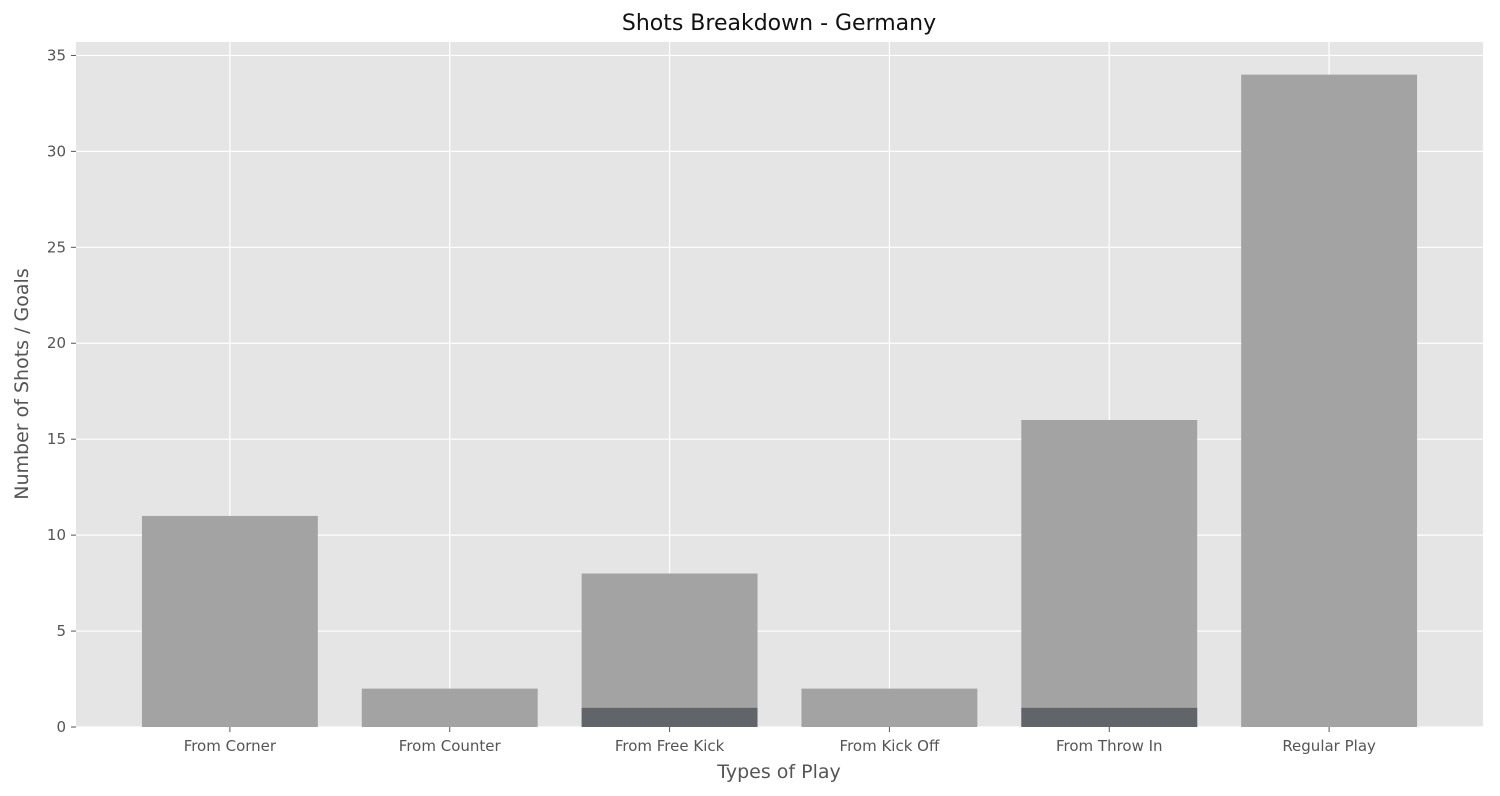  What do you see at coordinates (61, 391) in the screenshot?
I see `y-axis-ticks: 0 5 10 15 20 25 30 35` at bounding box center [61, 391].